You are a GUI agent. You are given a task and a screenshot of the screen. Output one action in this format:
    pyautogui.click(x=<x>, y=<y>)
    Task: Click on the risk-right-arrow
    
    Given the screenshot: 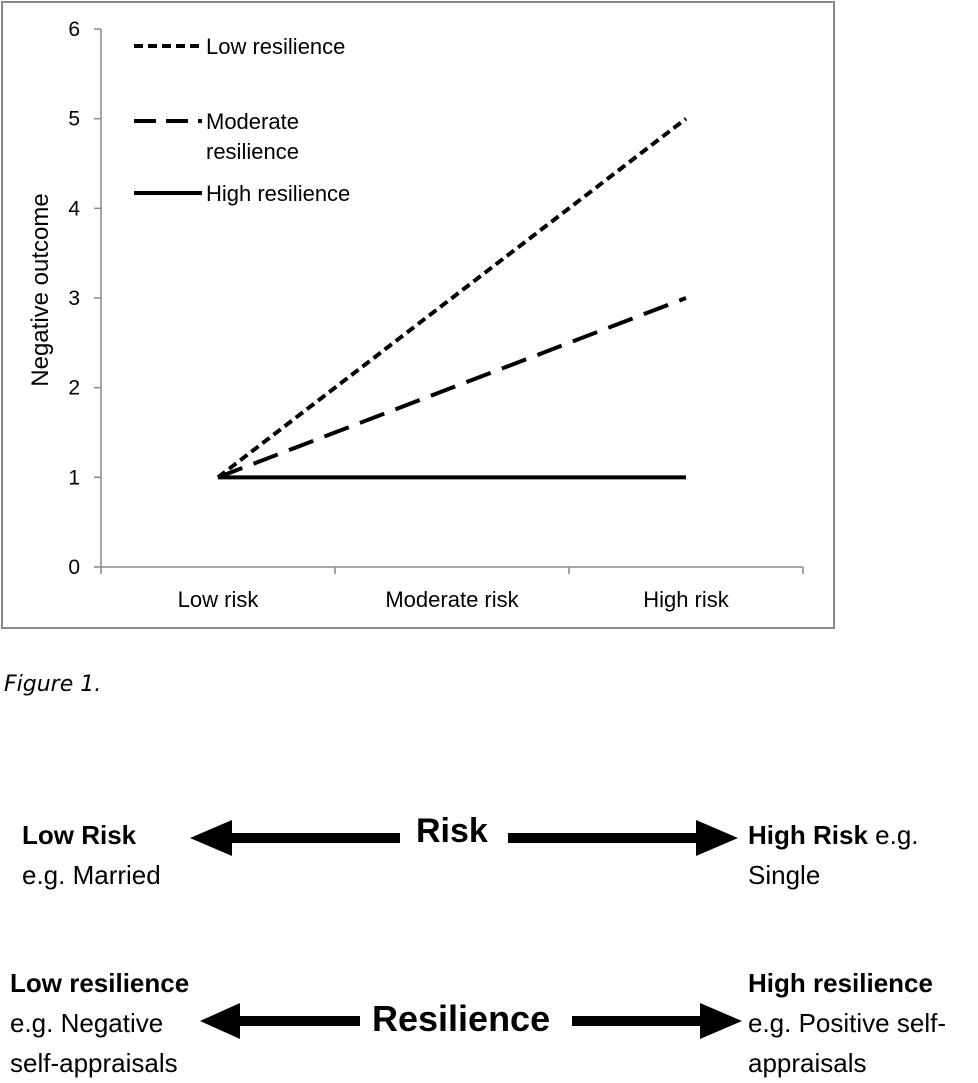 What is the action you would take?
    pyautogui.click(x=623, y=838)
    